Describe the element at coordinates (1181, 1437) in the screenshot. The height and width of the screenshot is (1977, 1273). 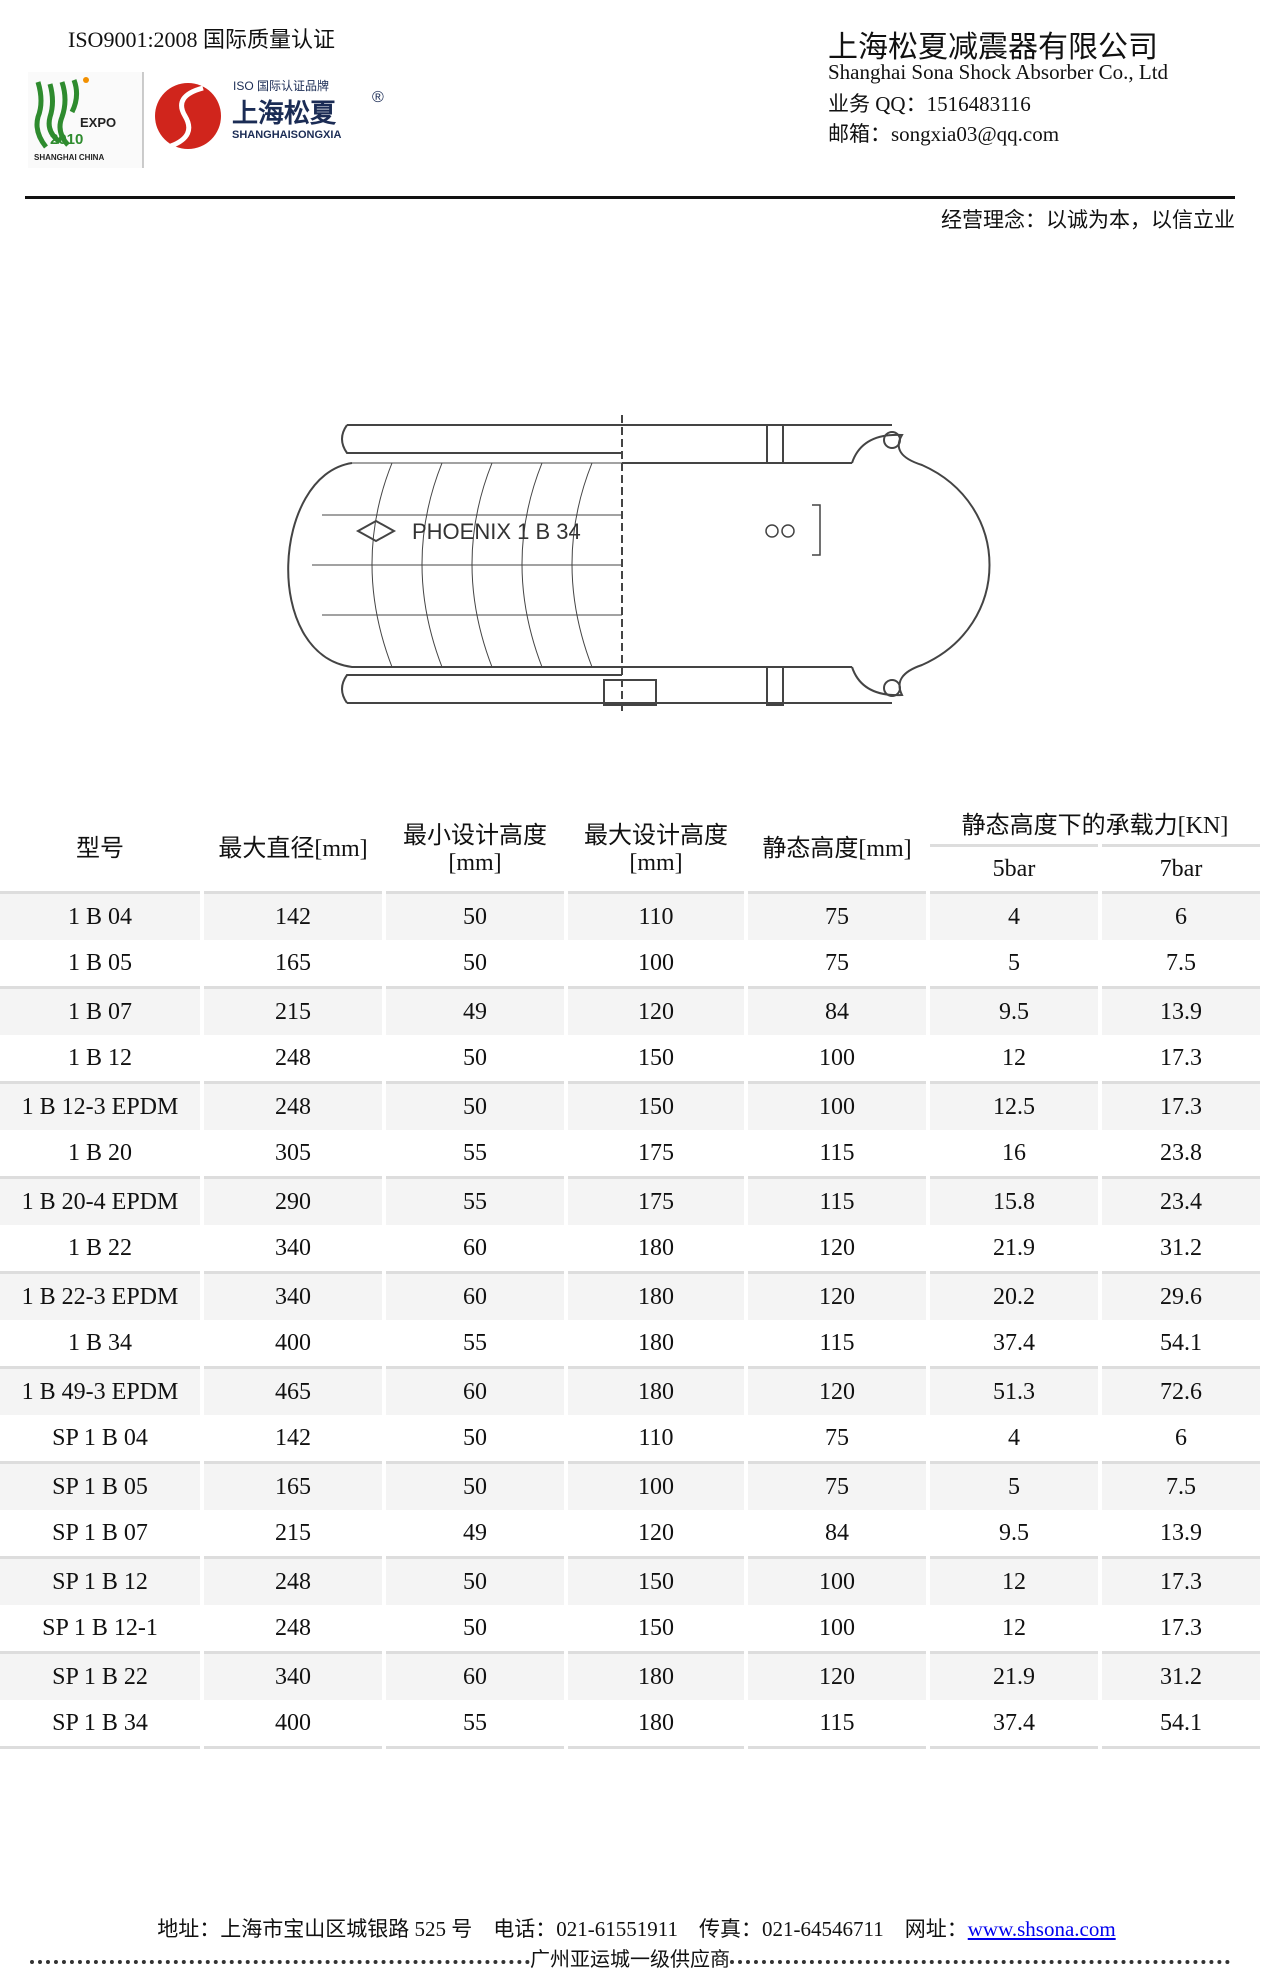
I see `table-cell: 6` at that location.